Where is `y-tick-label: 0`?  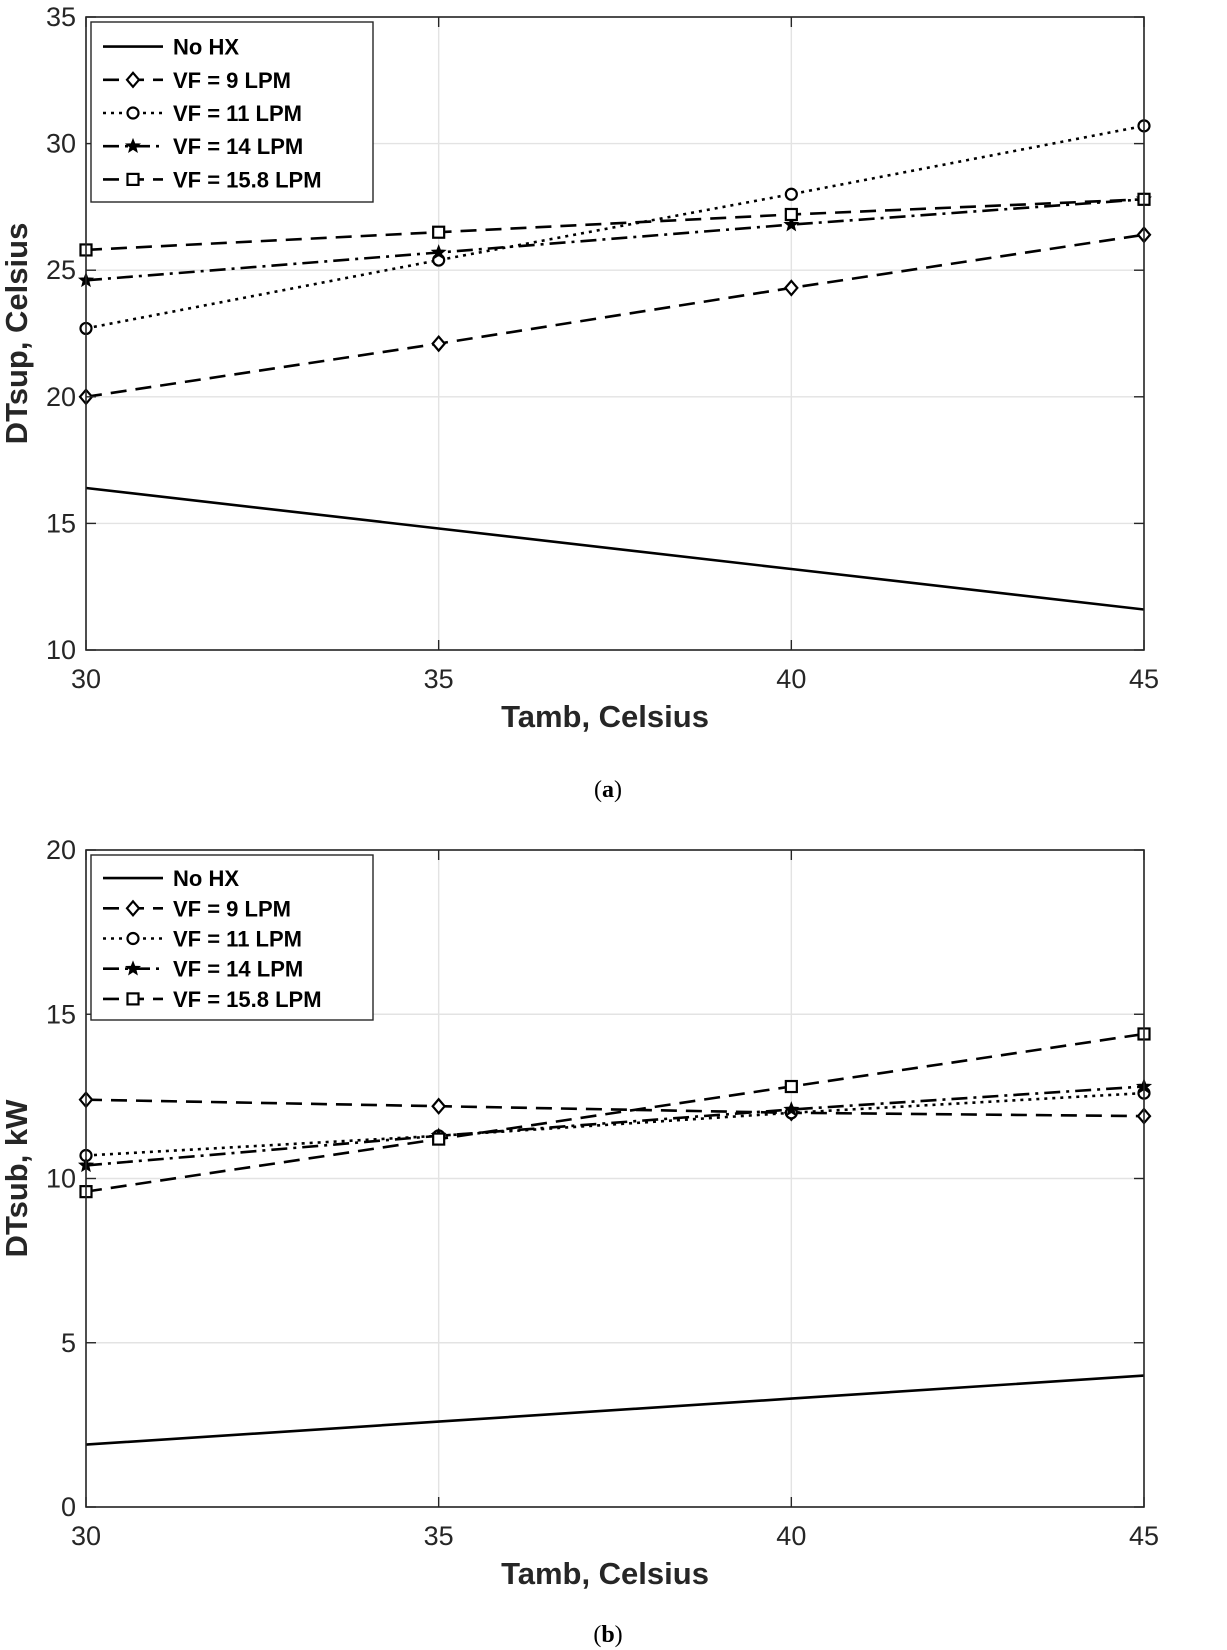
y-tick-label: 0 is located at coordinates (68, 1507).